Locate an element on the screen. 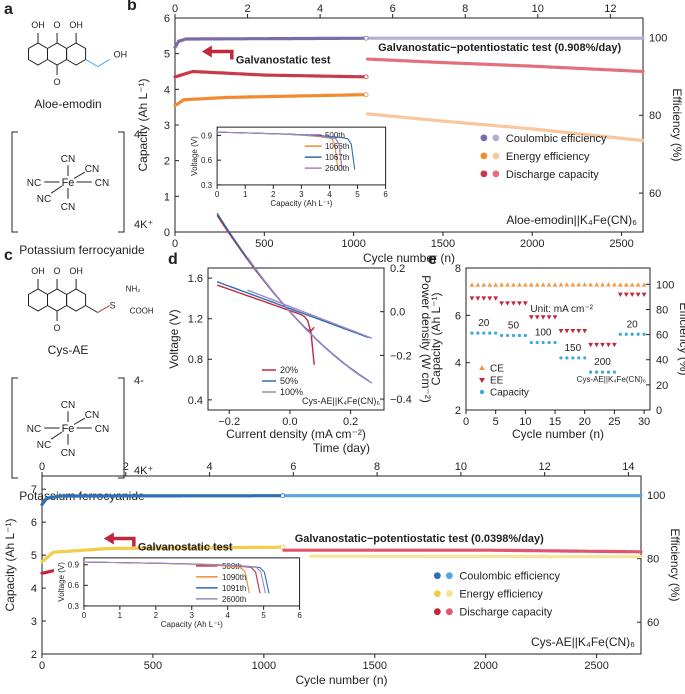 This screenshot has height=694, width=685. y2-axis-label: Power density (W cm⁻²) is located at coordinates (426, 339).